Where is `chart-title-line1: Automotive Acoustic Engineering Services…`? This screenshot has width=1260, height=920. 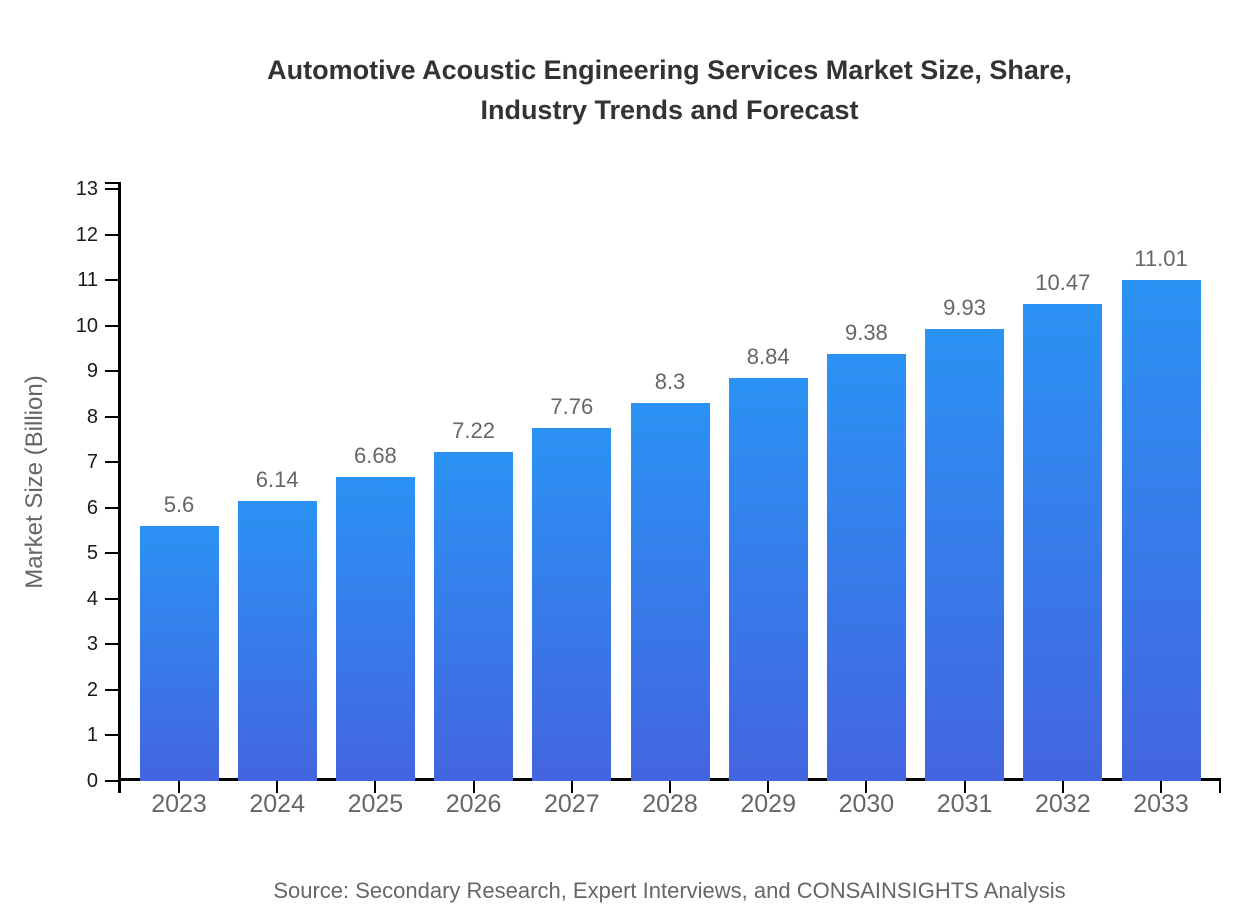
chart-title-line1: Automotive Acoustic Engineering Services… is located at coordinates (669, 70).